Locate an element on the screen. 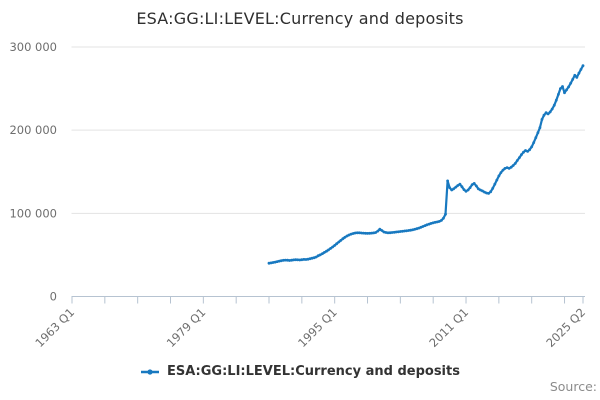 This screenshot has height=400, width=600. x-tick-label: 2025 Q2 is located at coordinates (565, 327).